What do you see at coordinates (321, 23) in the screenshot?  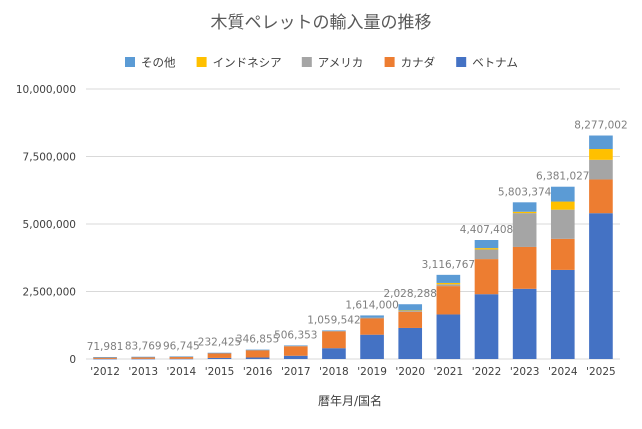 I see `chart-title: 木質ペレットの輸入量の推移` at bounding box center [321, 23].